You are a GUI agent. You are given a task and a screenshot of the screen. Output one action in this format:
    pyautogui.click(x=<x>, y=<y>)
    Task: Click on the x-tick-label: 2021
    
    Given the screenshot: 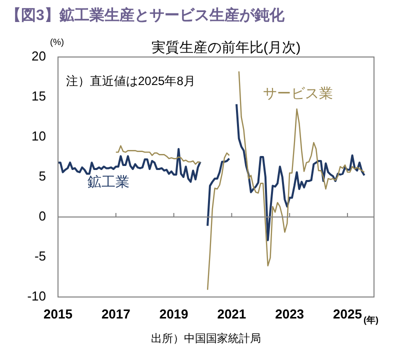 What is the action you would take?
    pyautogui.click(x=231, y=314)
    